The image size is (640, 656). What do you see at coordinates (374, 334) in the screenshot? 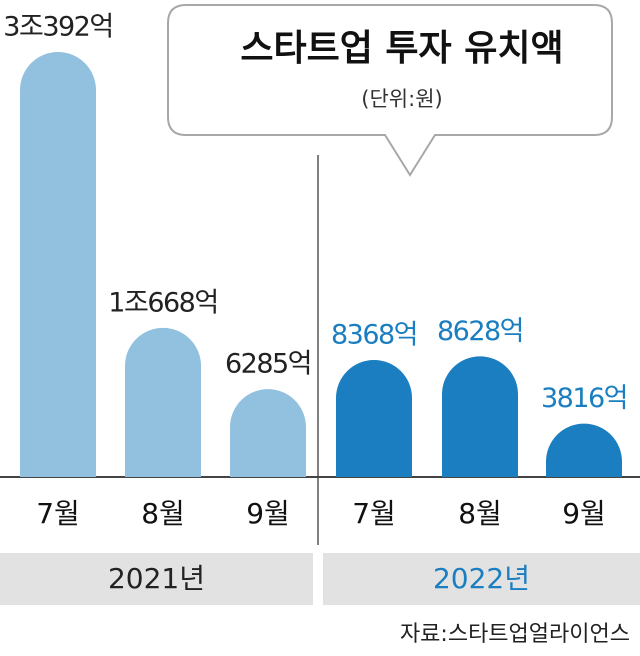
I see `value-label: 8368억` at bounding box center [374, 334].